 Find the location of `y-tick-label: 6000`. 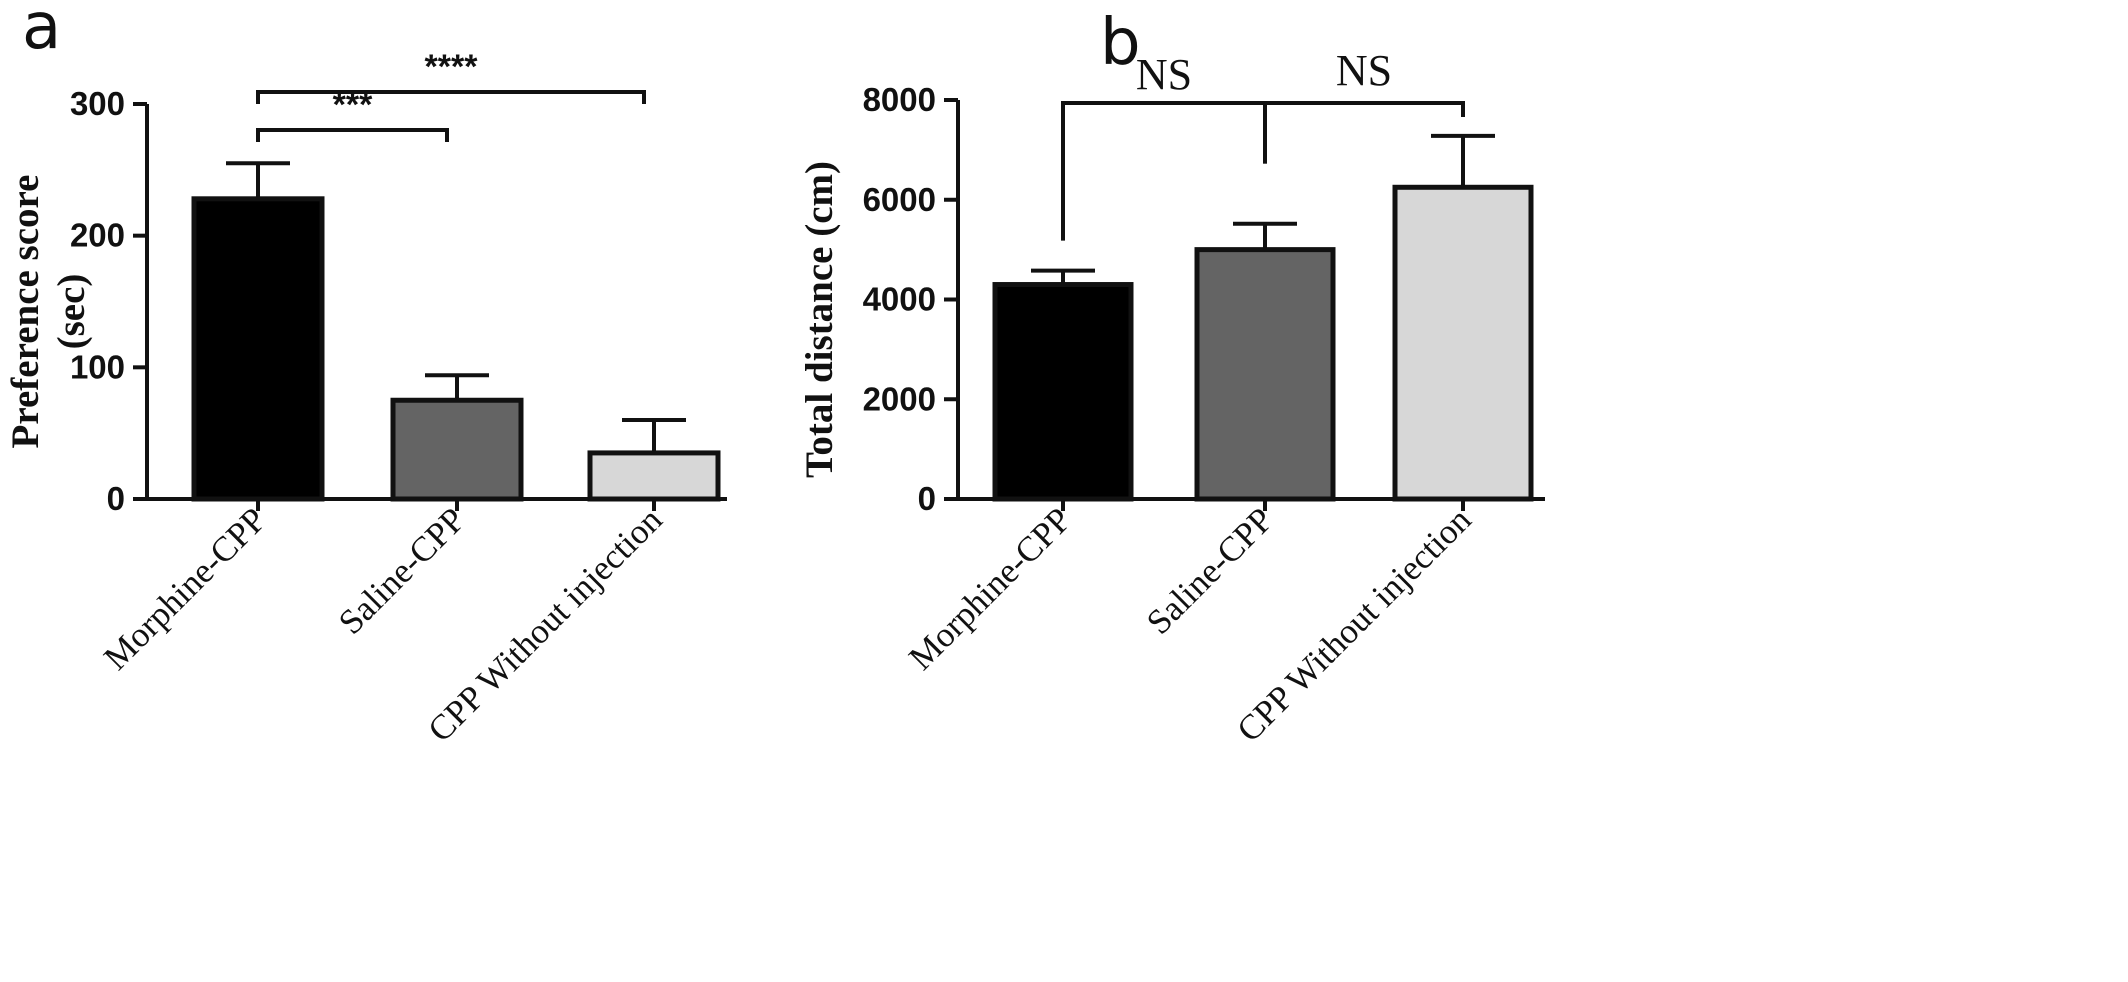

y-tick-label: 6000 is located at coordinates (899, 199).